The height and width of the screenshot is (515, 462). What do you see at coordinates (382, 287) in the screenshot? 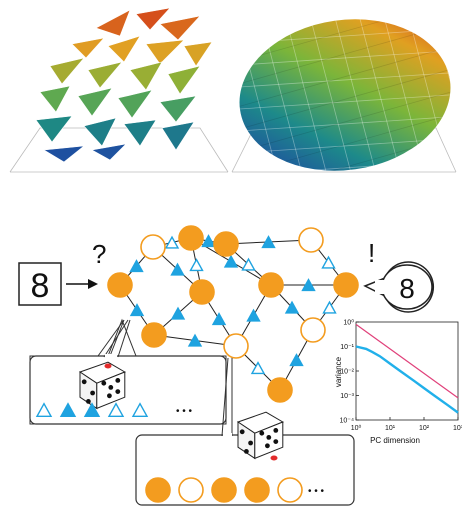
I see `bubble-joint-mask` at bounding box center [382, 287].